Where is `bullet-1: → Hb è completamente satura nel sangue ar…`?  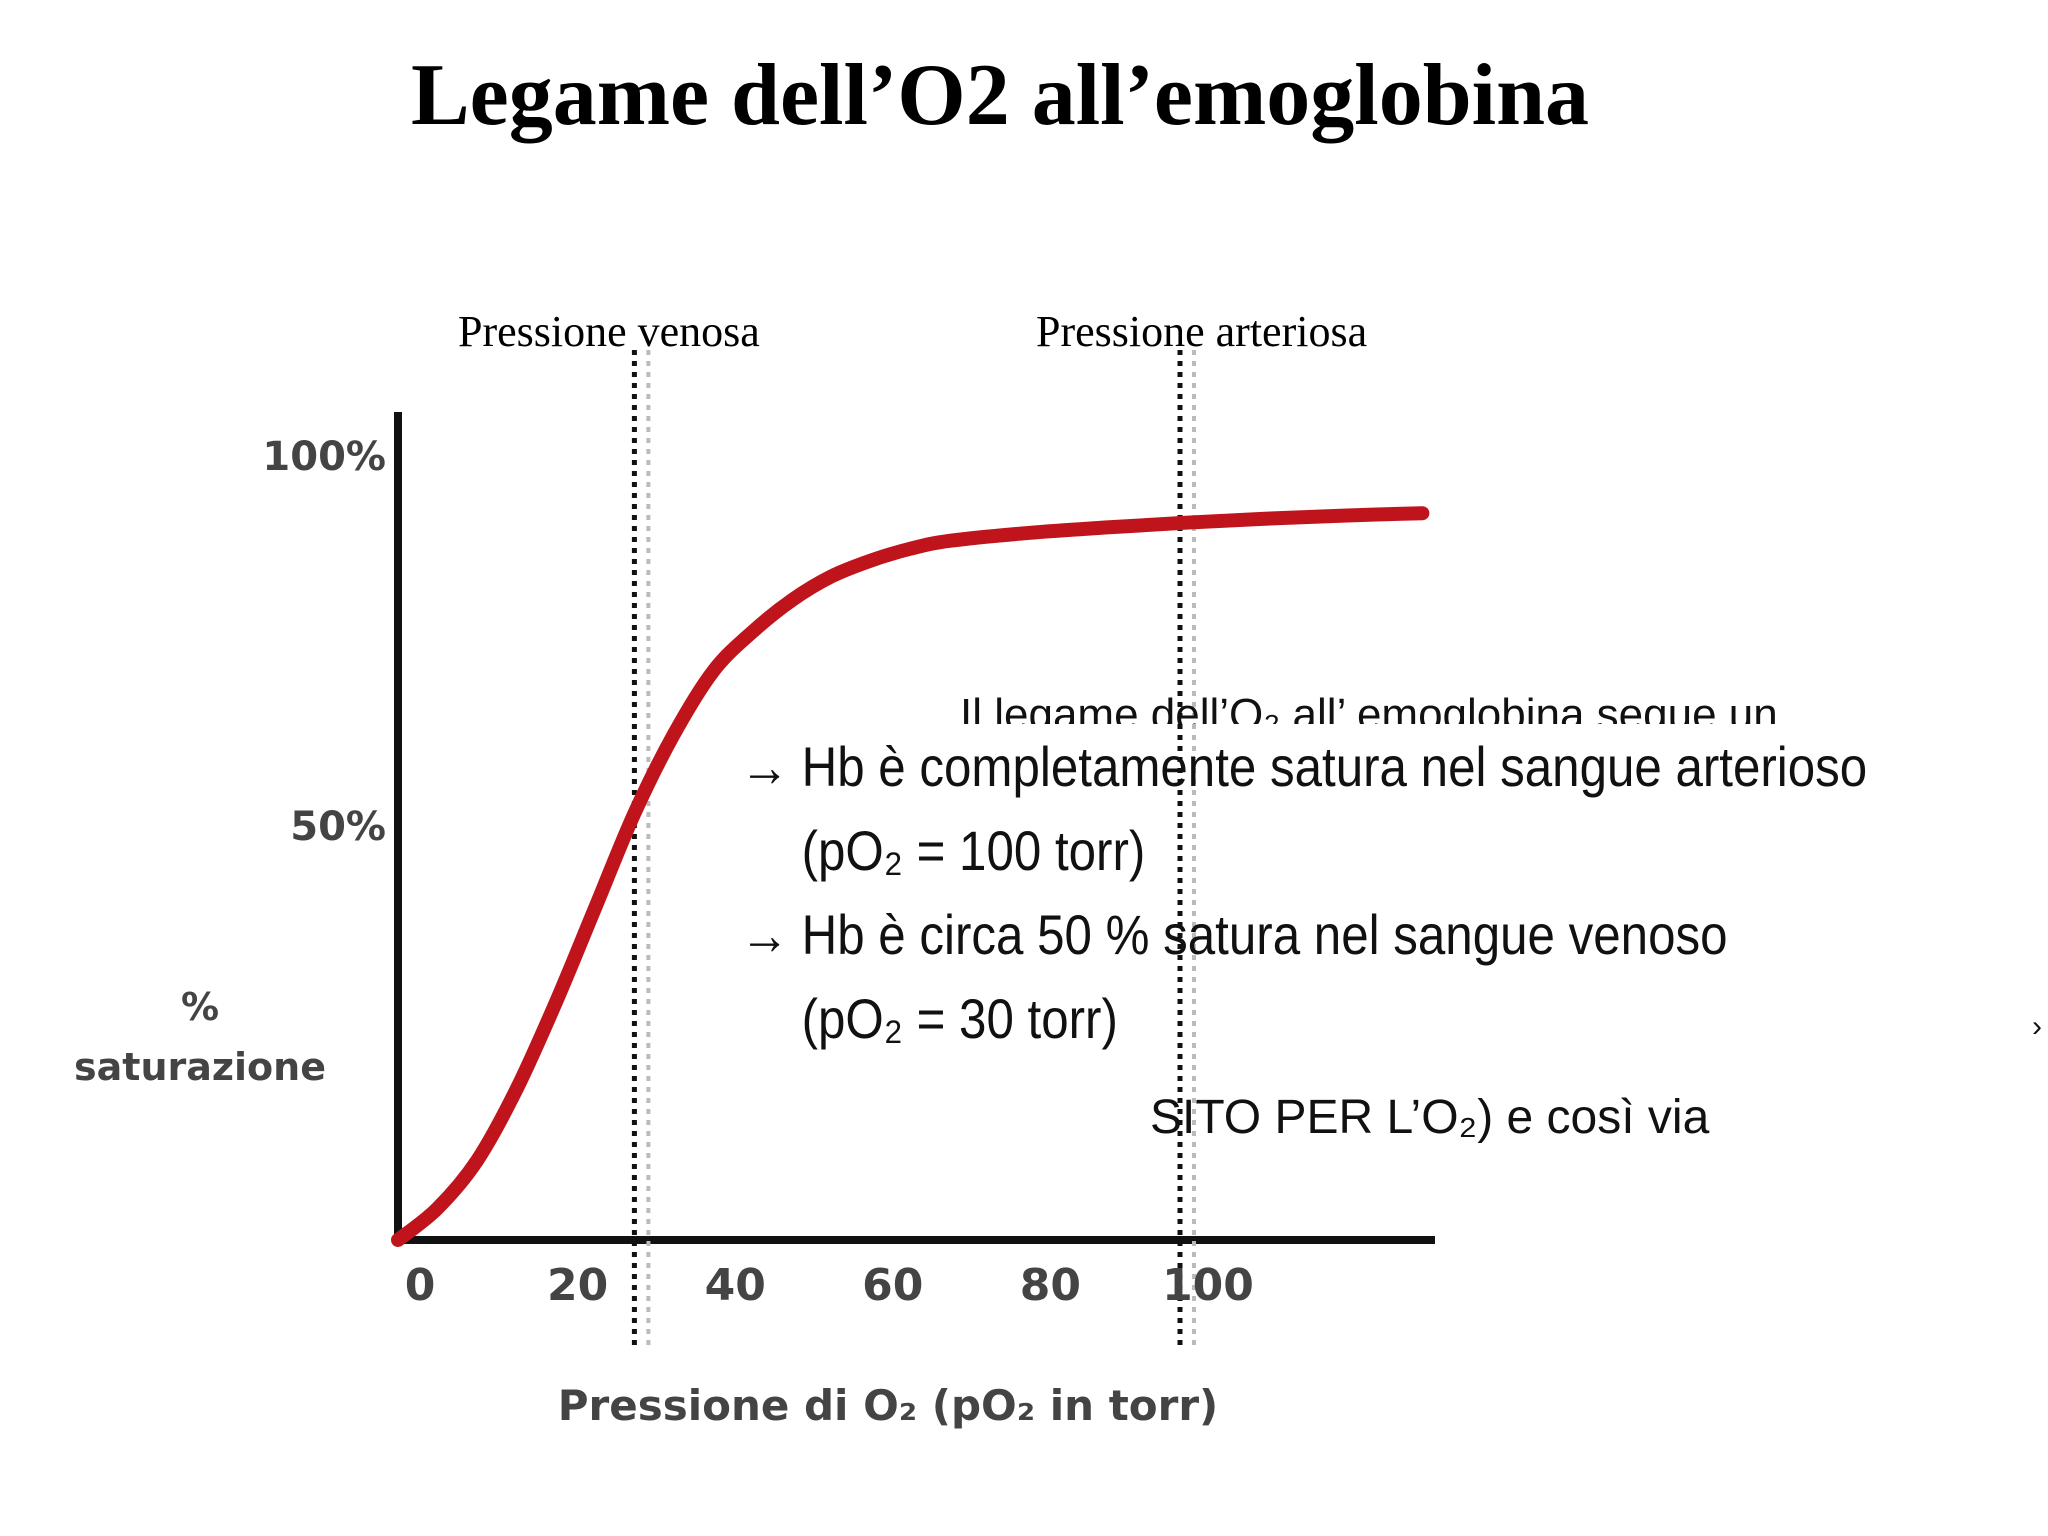 bullet-1: → Hb è completamente satura nel sangue ar… is located at coordinates (1312, 767).